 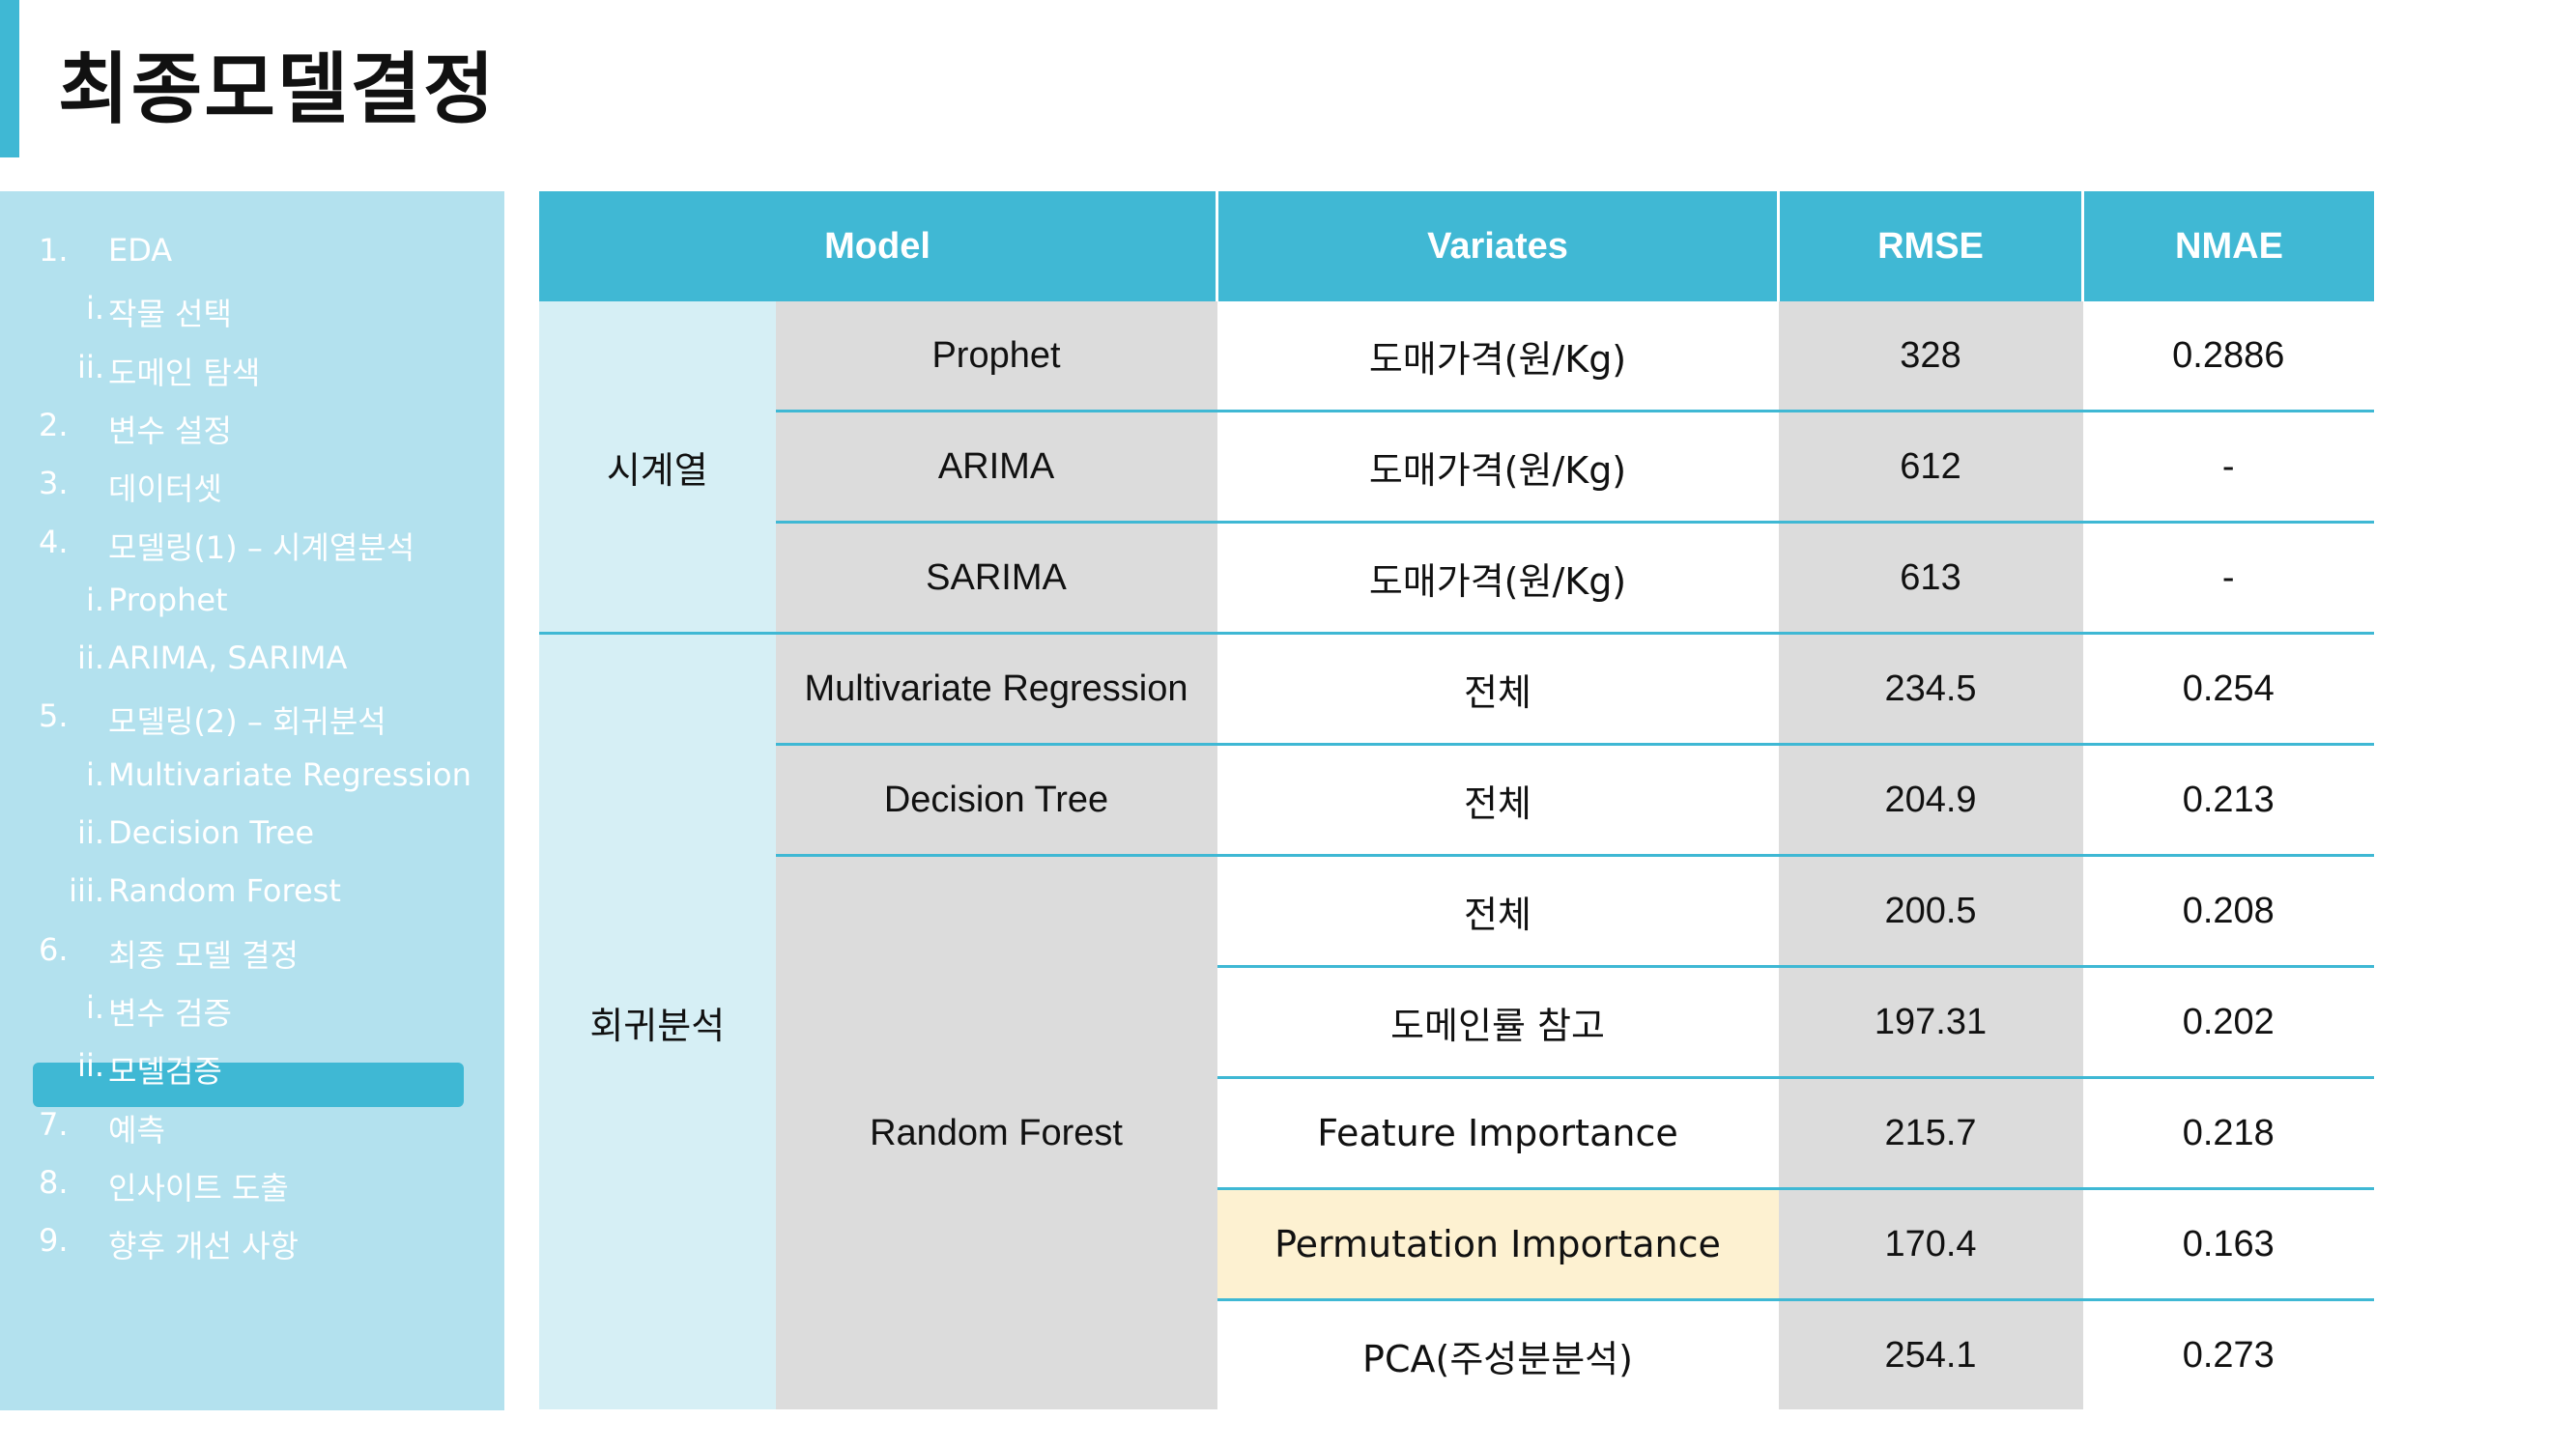 What do you see at coordinates (2228, 1354) in the screenshot?
I see `nmae-cell: 0.273` at bounding box center [2228, 1354].